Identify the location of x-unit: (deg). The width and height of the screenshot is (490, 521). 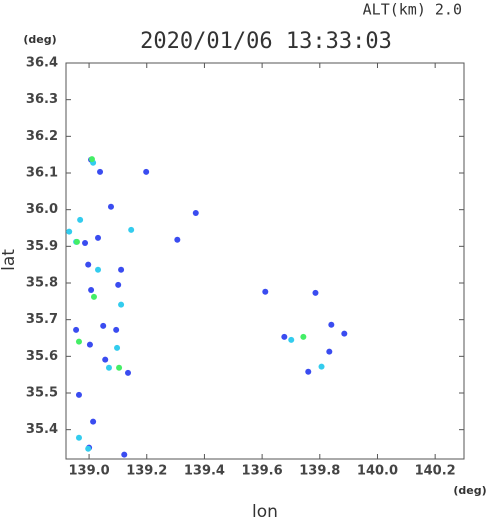
(469, 490).